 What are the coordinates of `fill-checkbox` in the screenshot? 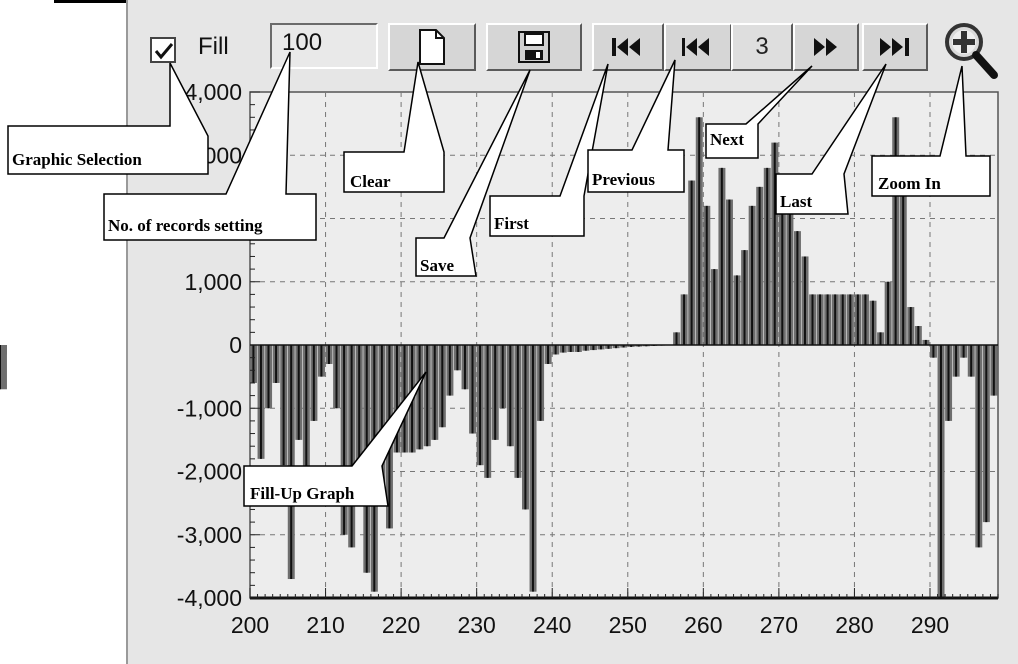 It's located at (163, 50).